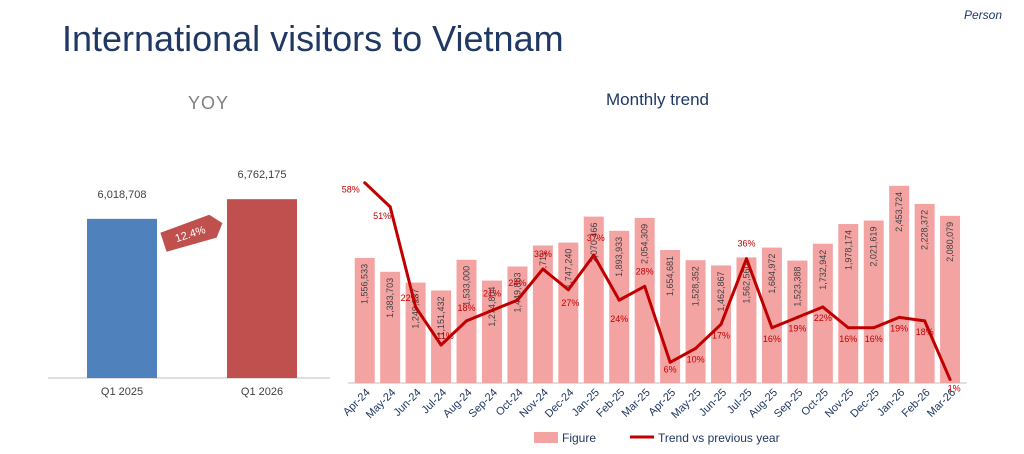 Image resolution: width=1024 pixels, height=454 pixels. What do you see at coordinates (410, 298) in the screenshot?
I see `trend-value-label: 22%` at bounding box center [410, 298].